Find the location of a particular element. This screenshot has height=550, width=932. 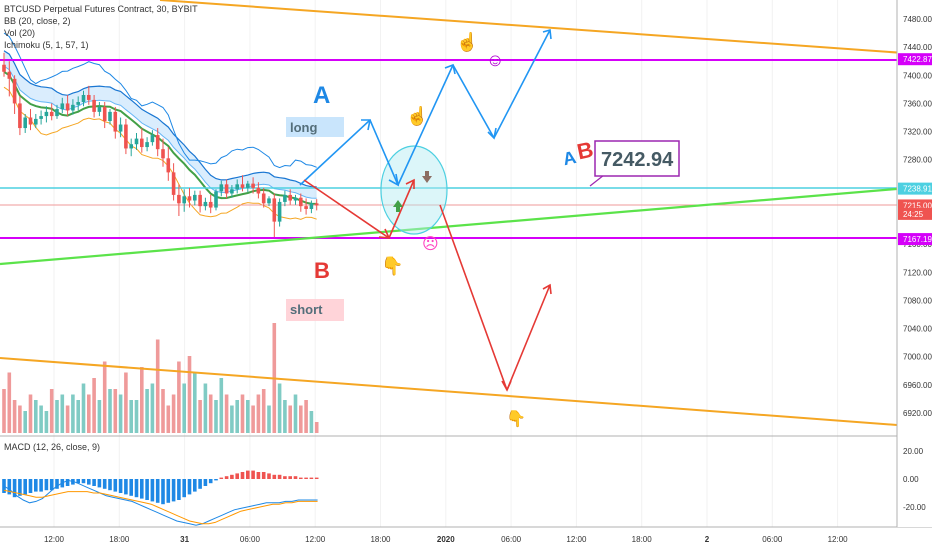

lower-orange-trendline is located at coordinates (449, 391).